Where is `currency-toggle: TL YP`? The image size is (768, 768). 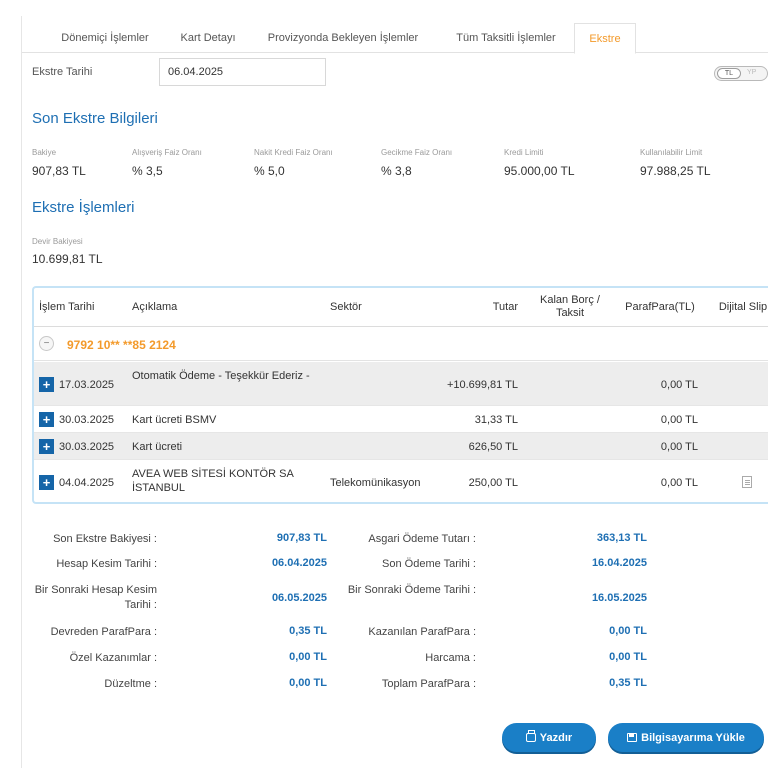
currency-toggle: TL YP is located at coordinates (741, 73).